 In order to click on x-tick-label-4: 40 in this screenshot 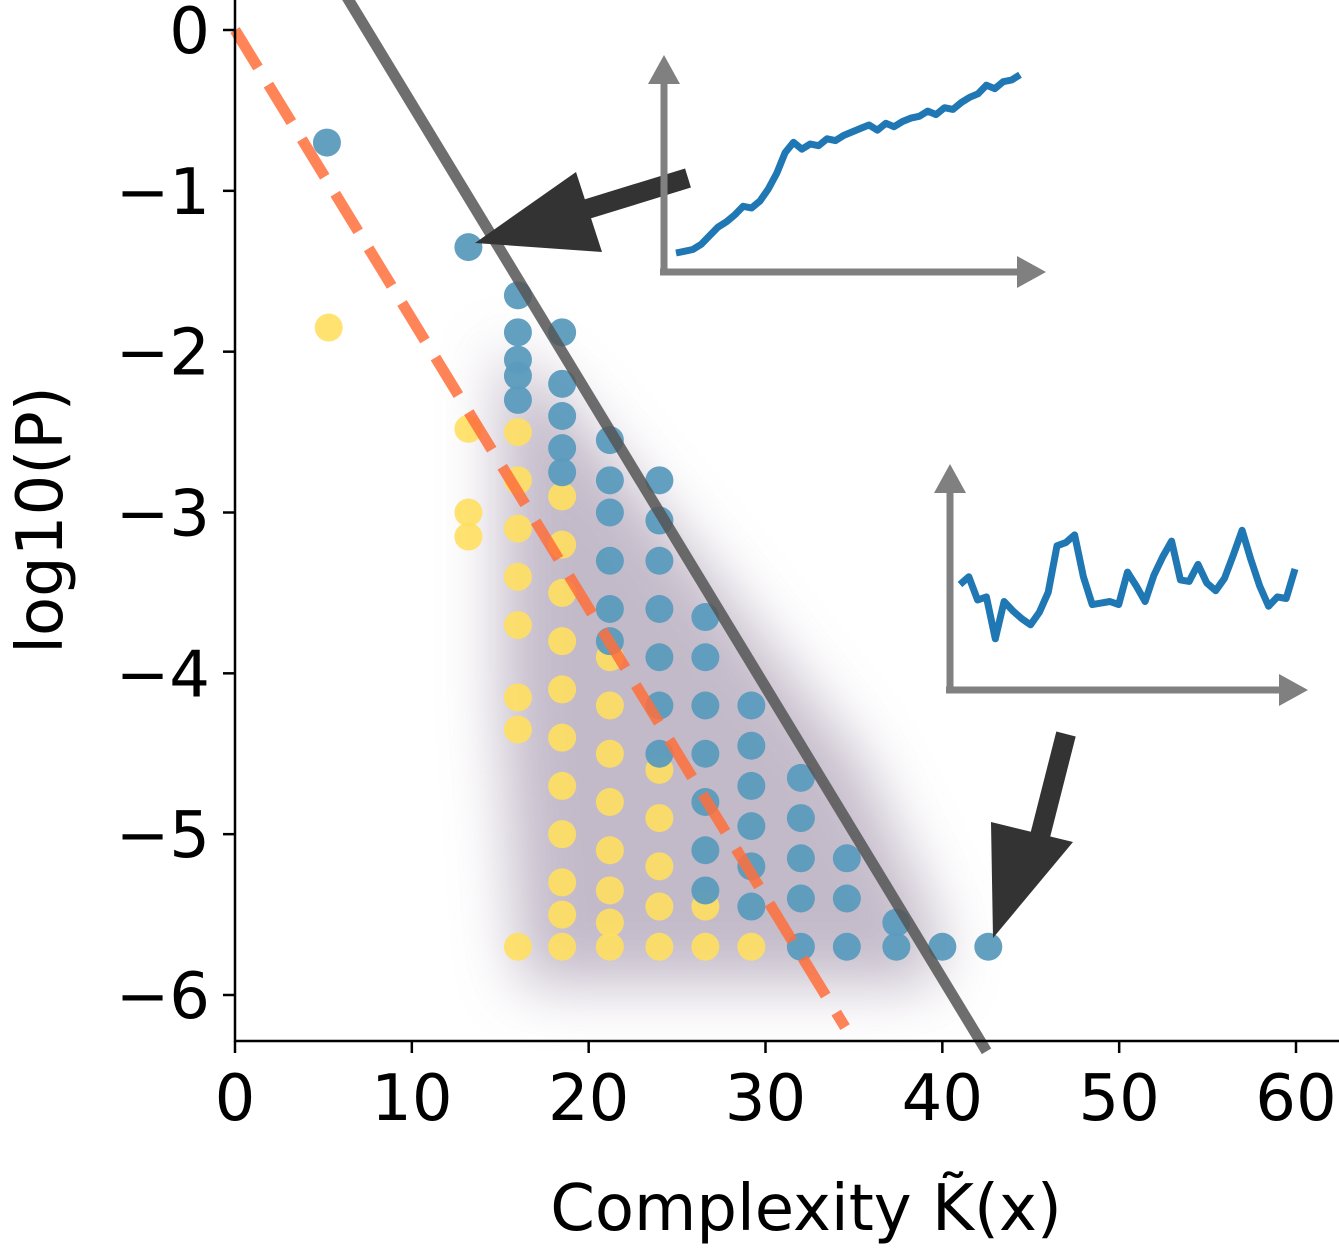, I will do `click(942, 1099)`.